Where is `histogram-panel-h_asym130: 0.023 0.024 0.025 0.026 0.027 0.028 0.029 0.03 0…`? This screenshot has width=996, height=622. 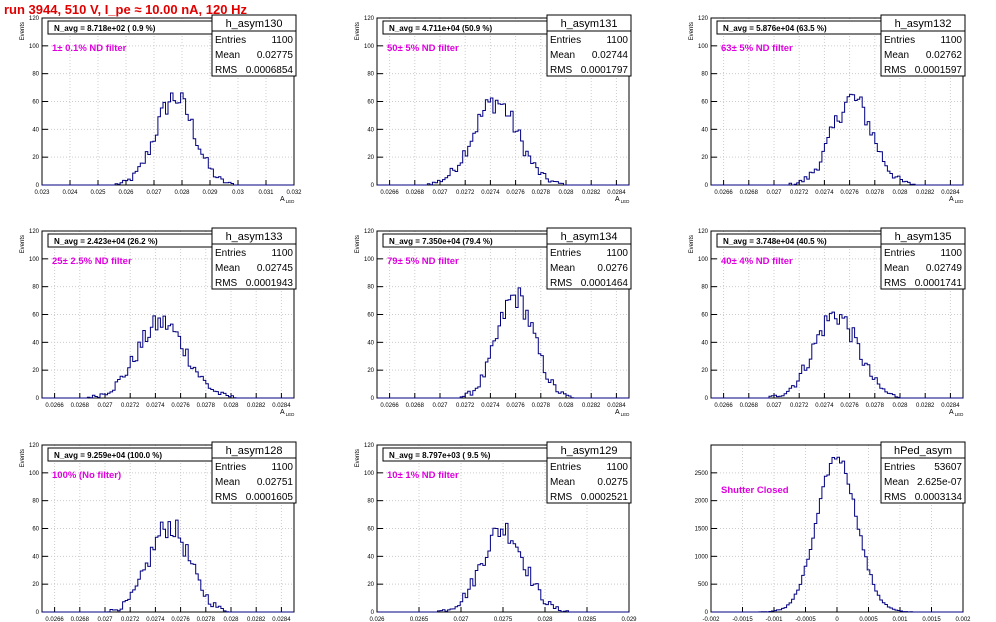 histogram-panel-h_asym130: 0.023 0.024 0.025 0.026 0.027 0.028 0.029 0.03 0… is located at coordinates (161, 109).